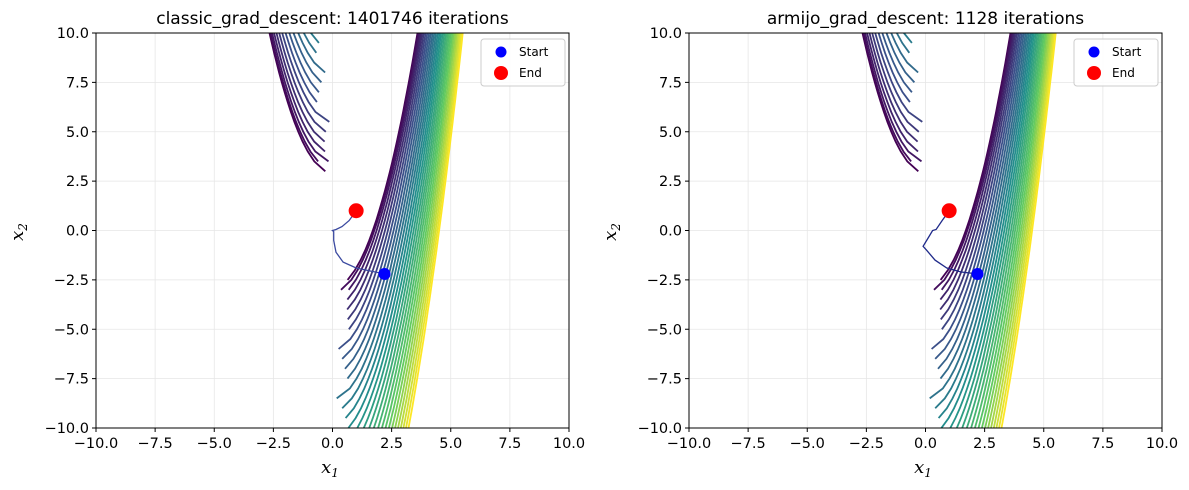 The height and width of the screenshot is (490, 1189). Describe the element at coordinates (71, 380) in the screenshot. I see `y-tick-label: −7.5` at that location.